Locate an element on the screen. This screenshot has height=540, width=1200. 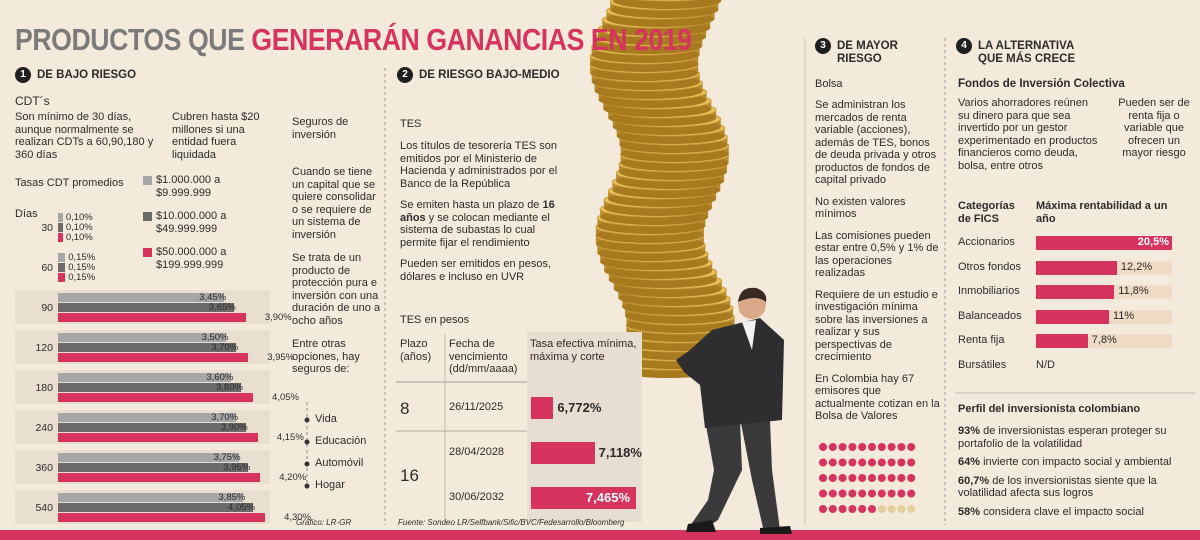
title-space is located at coordinates (247, 39).